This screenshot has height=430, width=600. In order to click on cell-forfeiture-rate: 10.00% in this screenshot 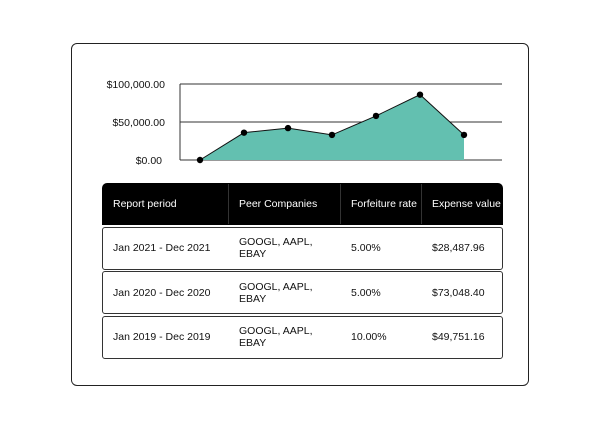, I will do `click(369, 337)`.